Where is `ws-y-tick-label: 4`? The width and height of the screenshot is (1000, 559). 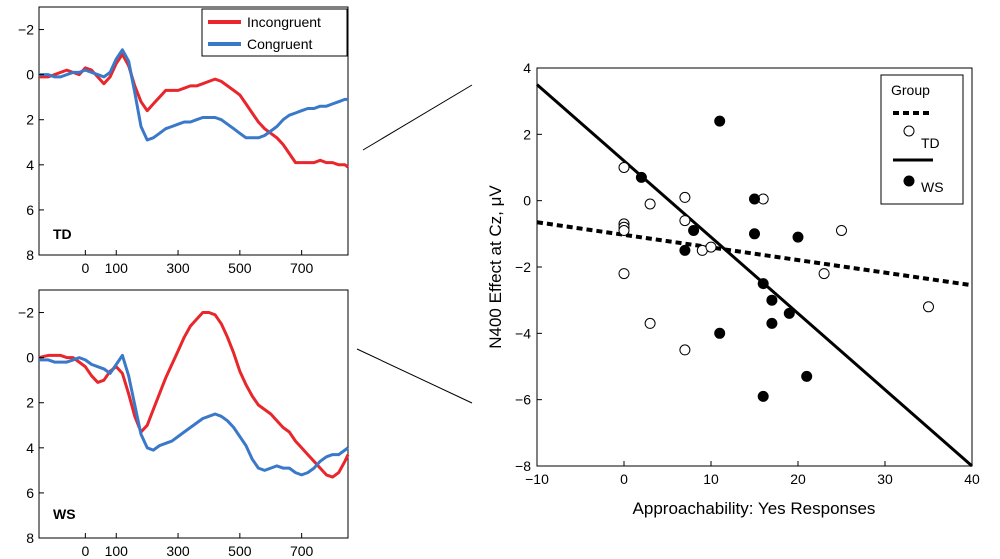 ws-y-tick-label: 4 is located at coordinates (30, 448).